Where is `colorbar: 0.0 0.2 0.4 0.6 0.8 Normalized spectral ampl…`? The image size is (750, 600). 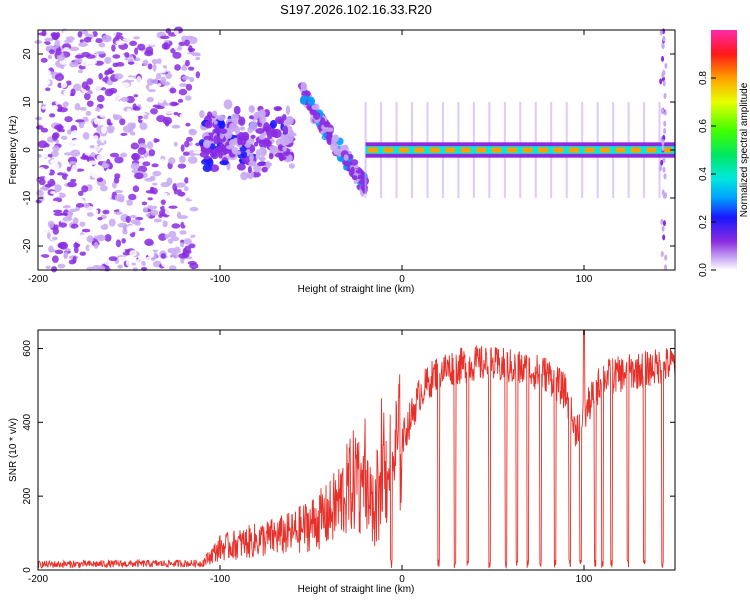 colorbar: 0.0 0.2 0.4 0.6 0.8 Normalized spectral ampl… is located at coordinates (724, 153).